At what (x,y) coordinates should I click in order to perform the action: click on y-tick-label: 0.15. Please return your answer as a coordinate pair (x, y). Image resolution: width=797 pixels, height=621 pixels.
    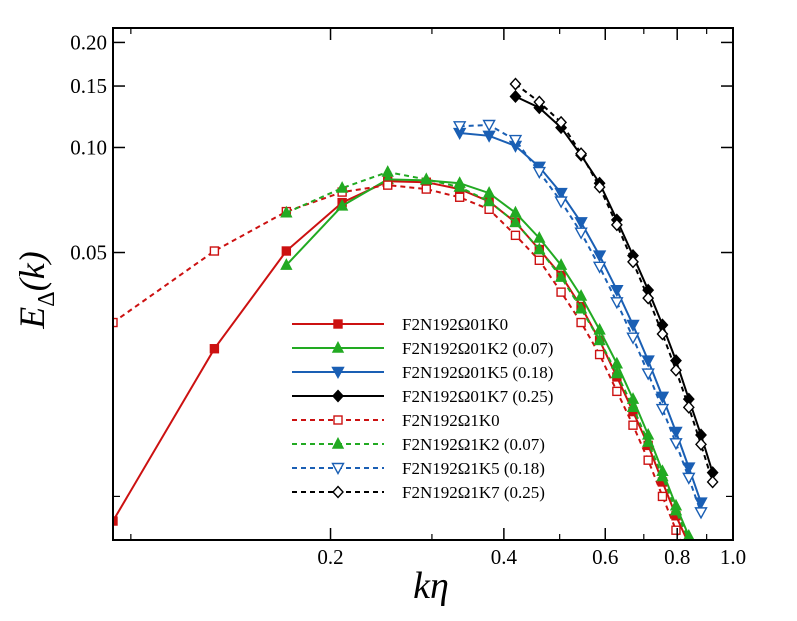
    Looking at the image, I should click on (88, 86).